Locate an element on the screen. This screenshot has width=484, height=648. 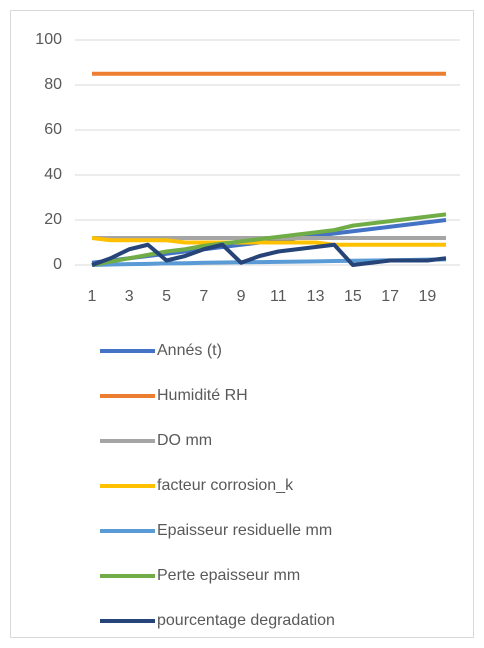
x-tick-label: 5 is located at coordinates (166, 296).